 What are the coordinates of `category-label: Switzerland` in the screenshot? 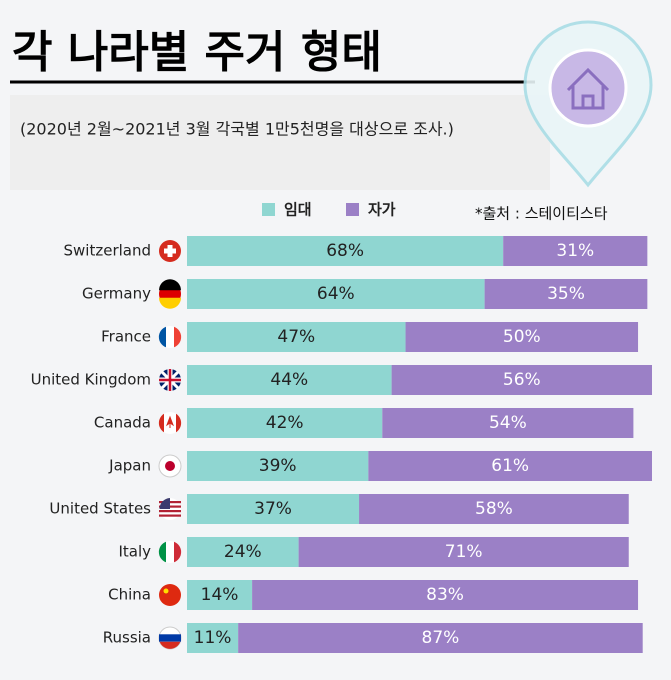 It's located at (108, 251).